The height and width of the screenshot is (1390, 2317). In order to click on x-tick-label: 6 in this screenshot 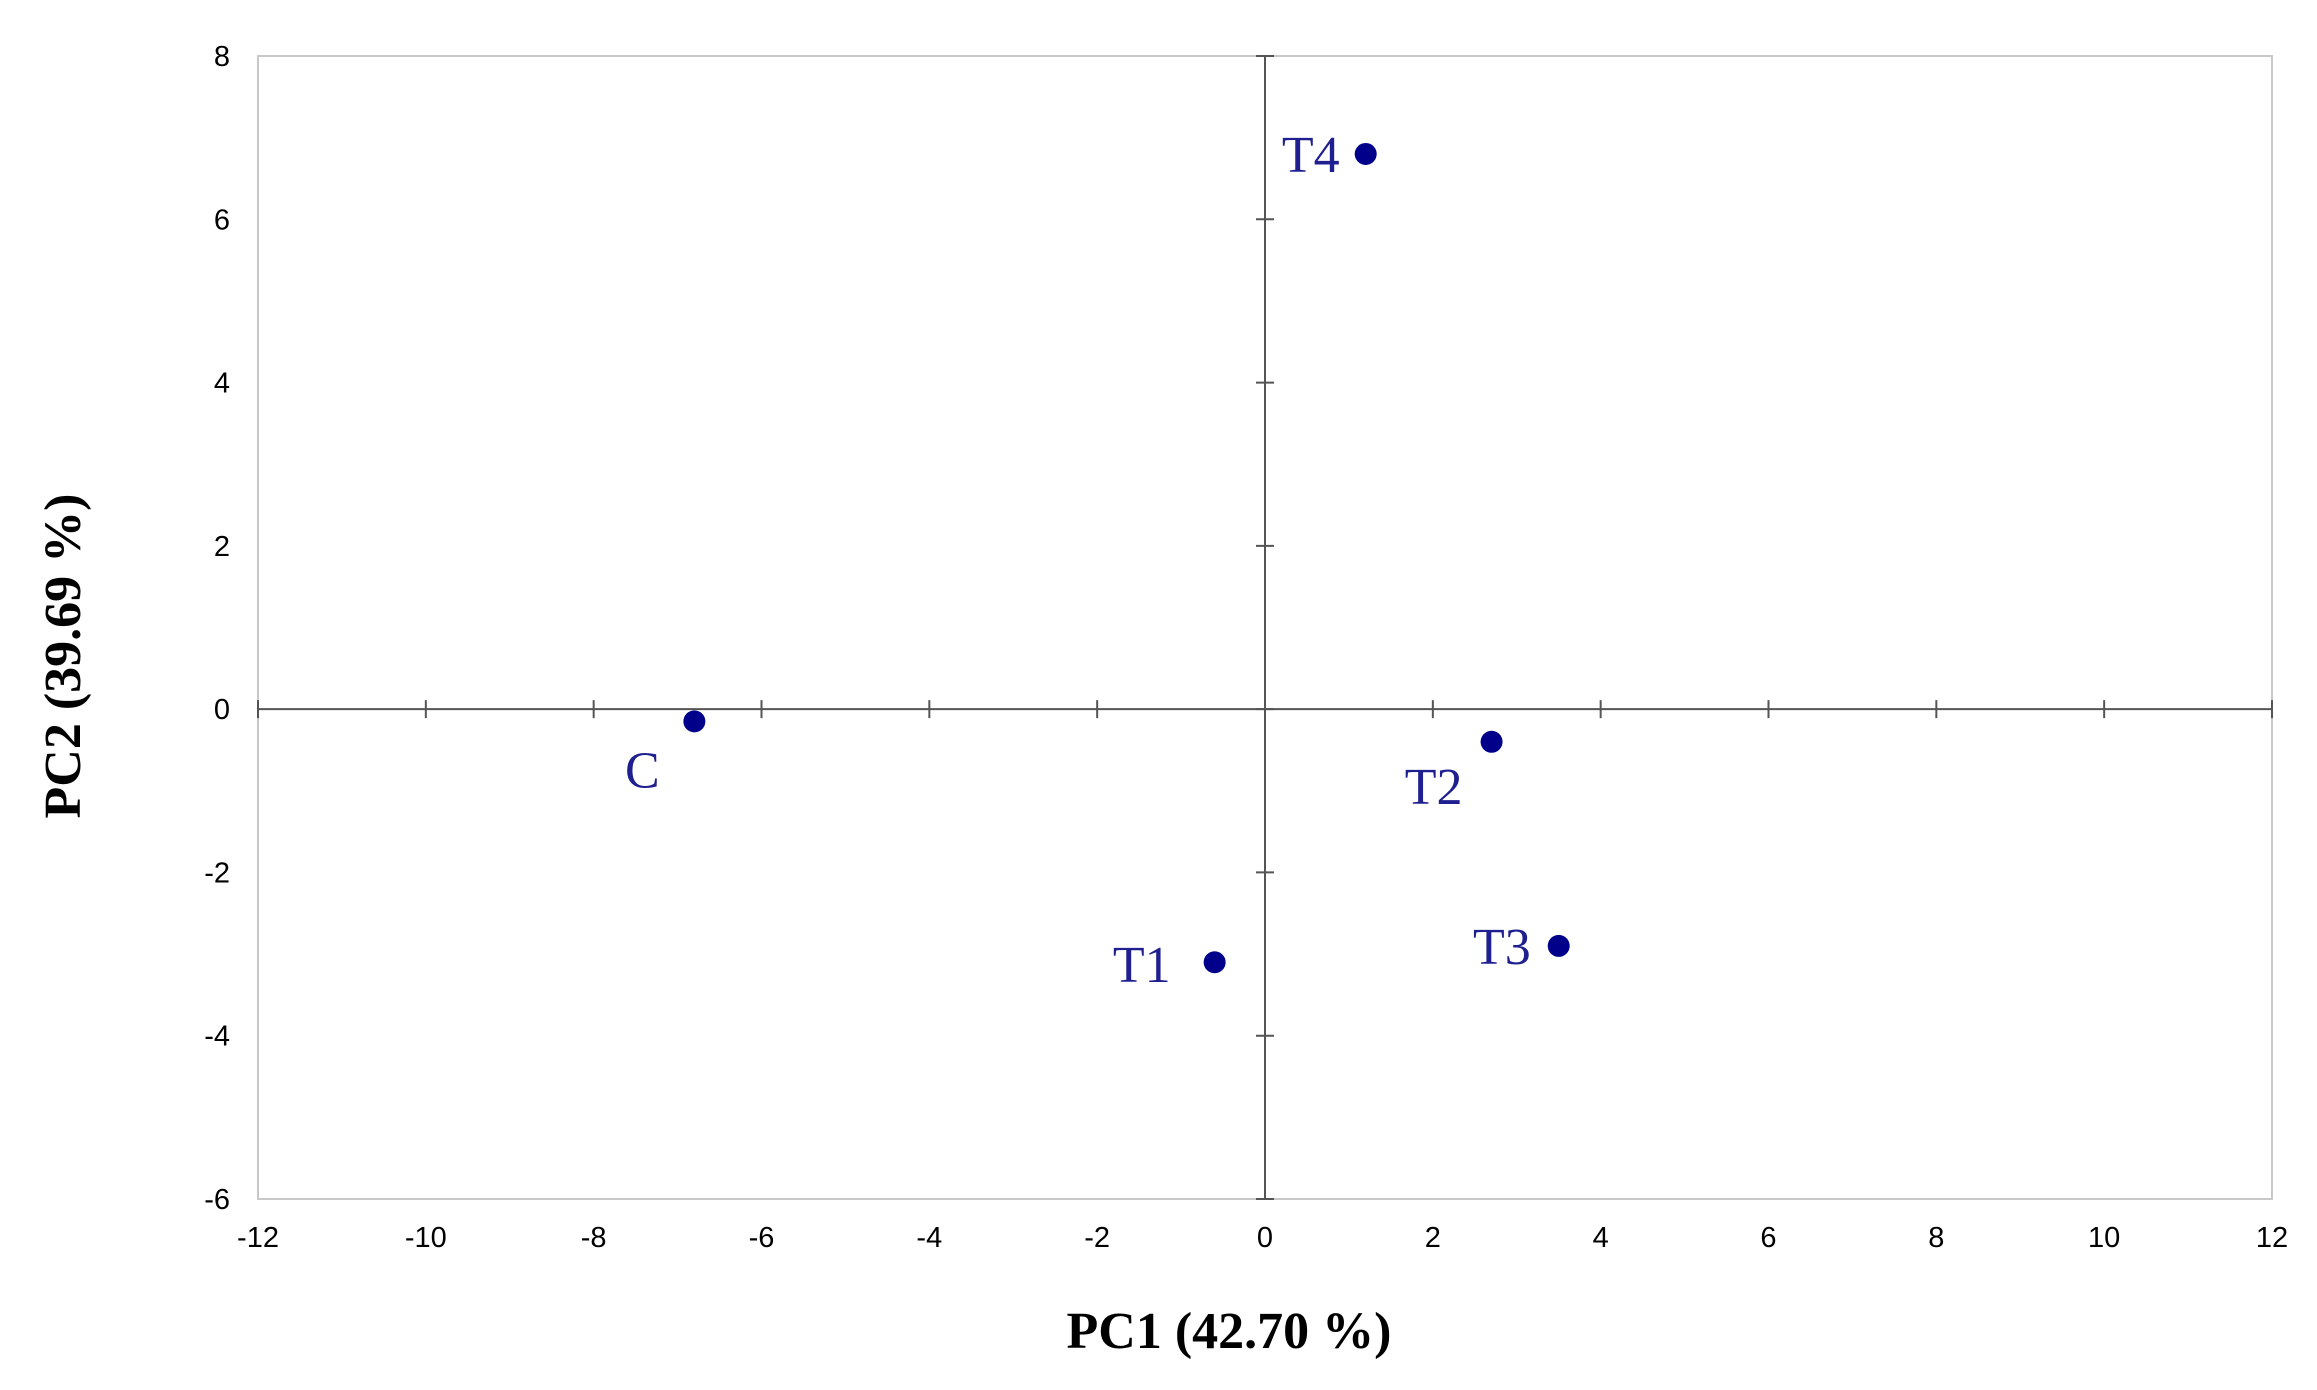, I will do `click(1768, 1238)`.